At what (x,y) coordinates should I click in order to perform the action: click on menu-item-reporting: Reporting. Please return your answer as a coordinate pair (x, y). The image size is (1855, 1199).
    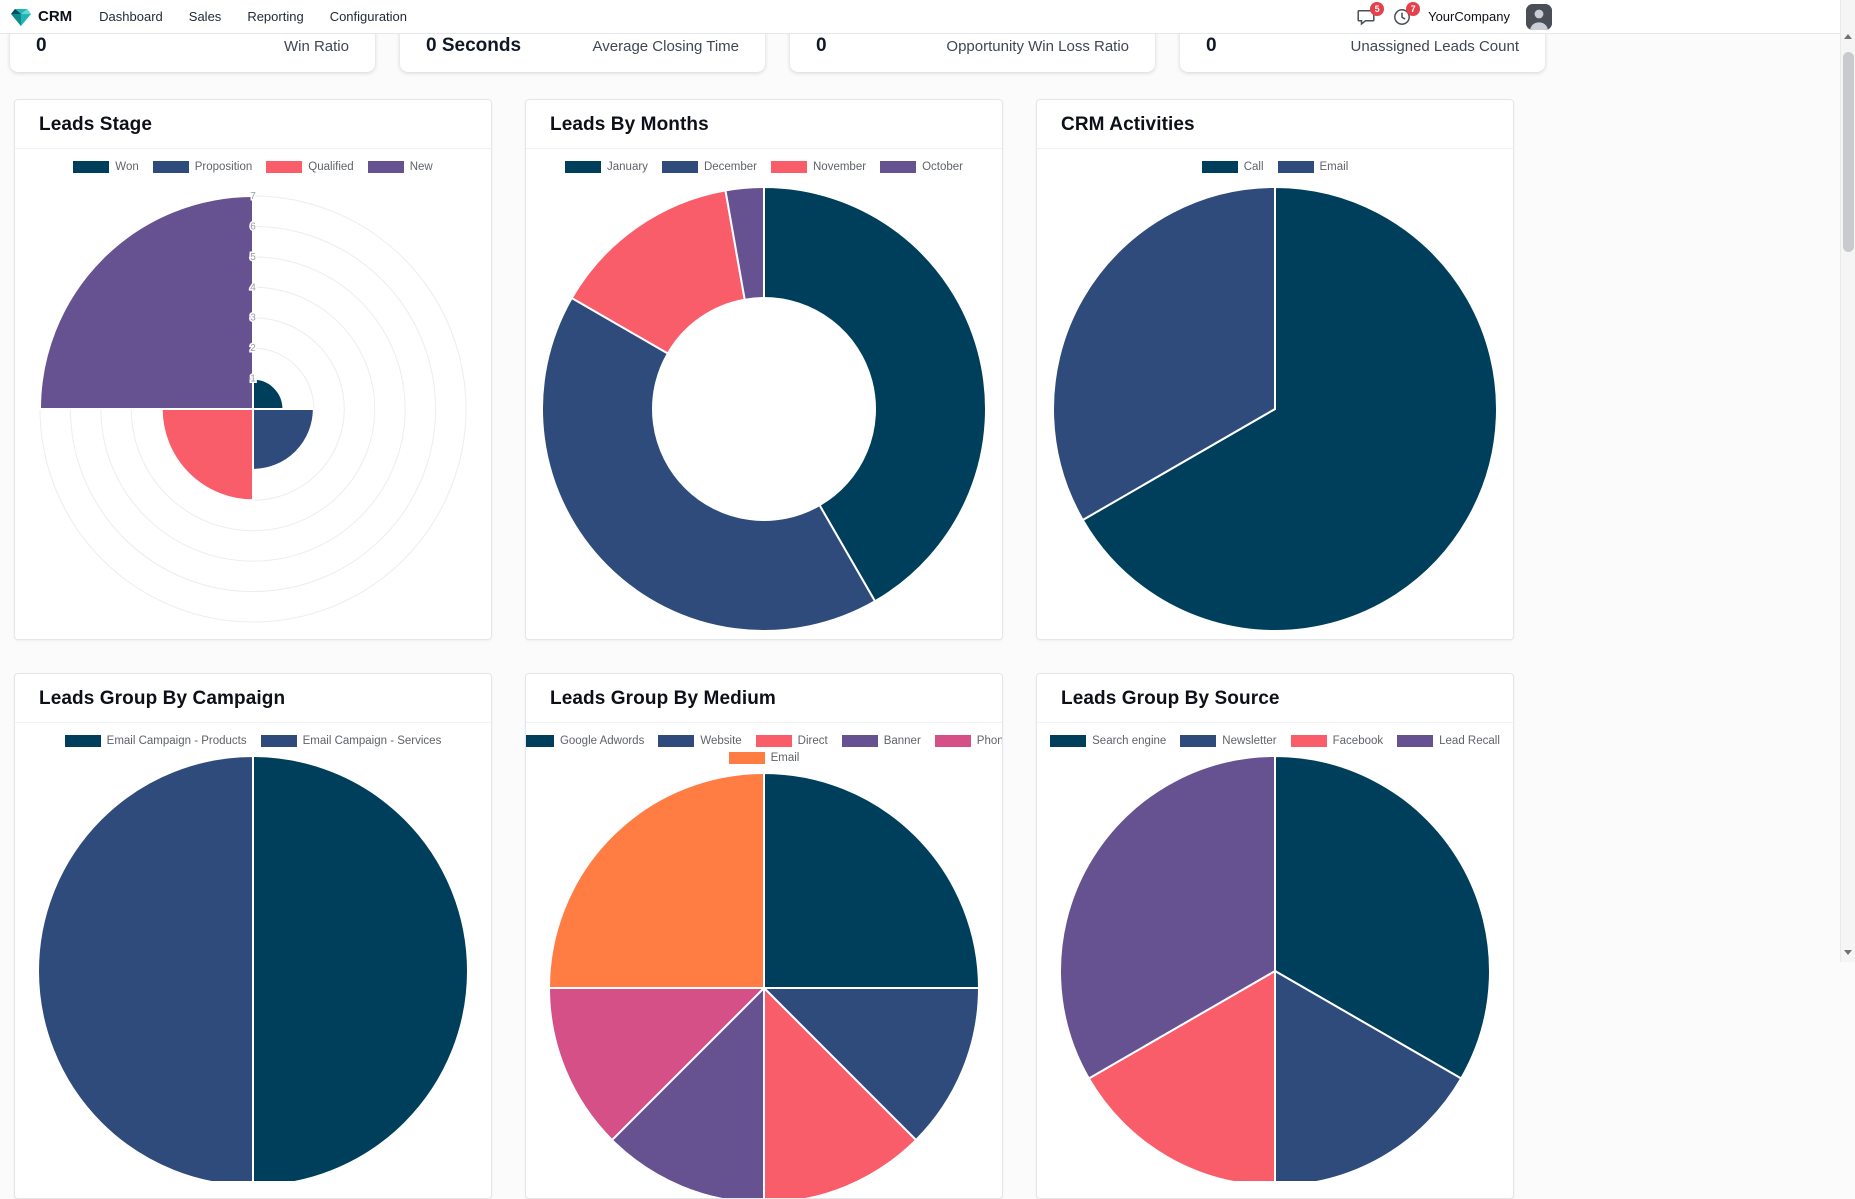
    Looking at the image, I should click on (275, 16).